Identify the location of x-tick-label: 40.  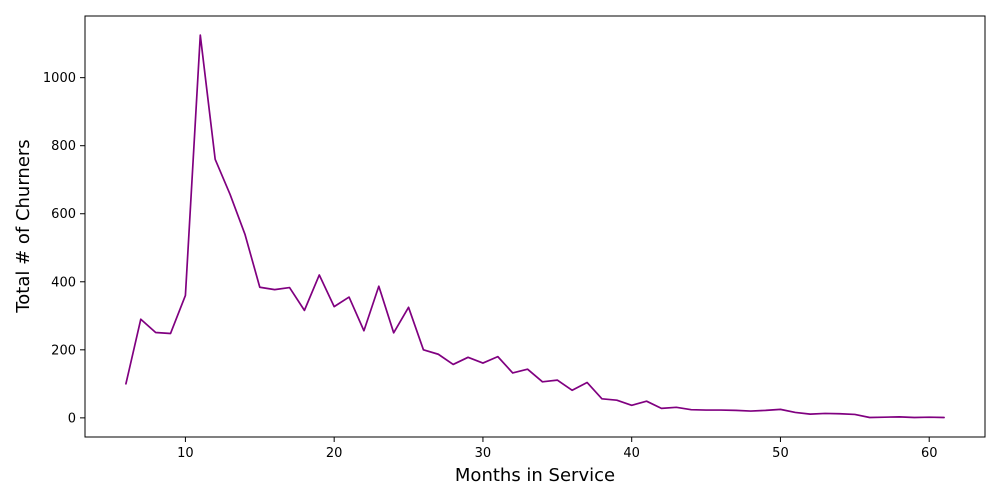
(631, 453).